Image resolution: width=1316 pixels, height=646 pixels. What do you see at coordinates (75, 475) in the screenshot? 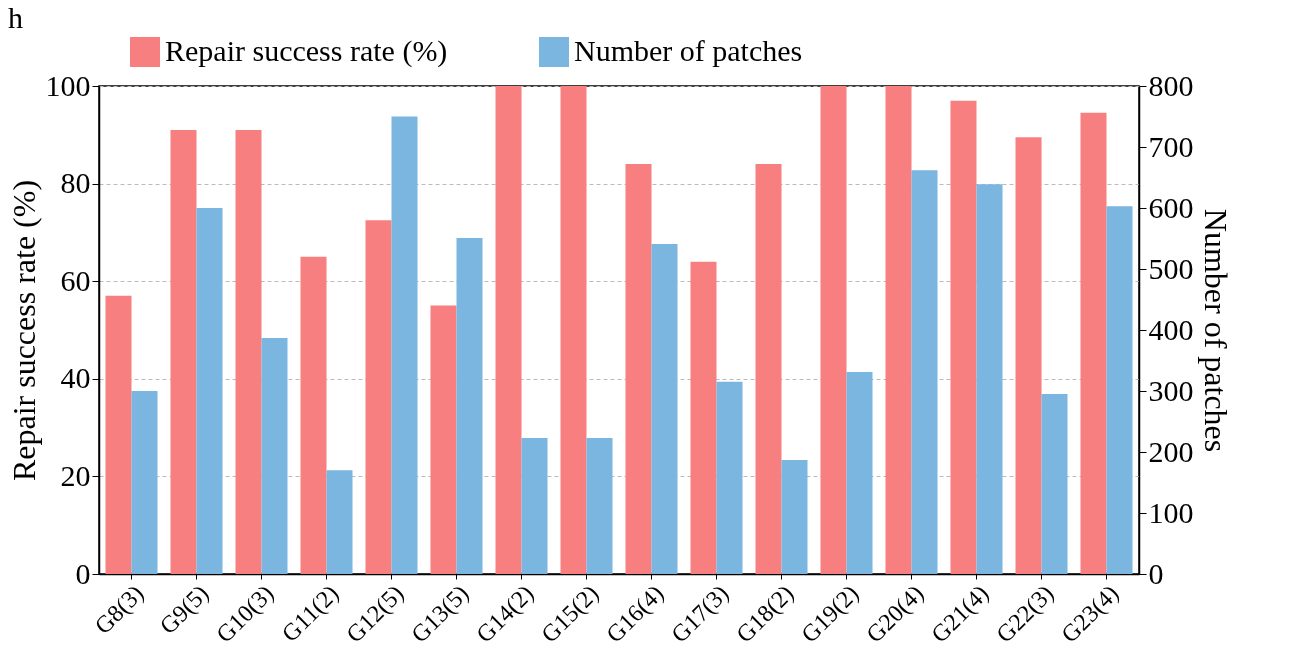
I see `y-tick-label: 20` at bounding box center [75, 475].